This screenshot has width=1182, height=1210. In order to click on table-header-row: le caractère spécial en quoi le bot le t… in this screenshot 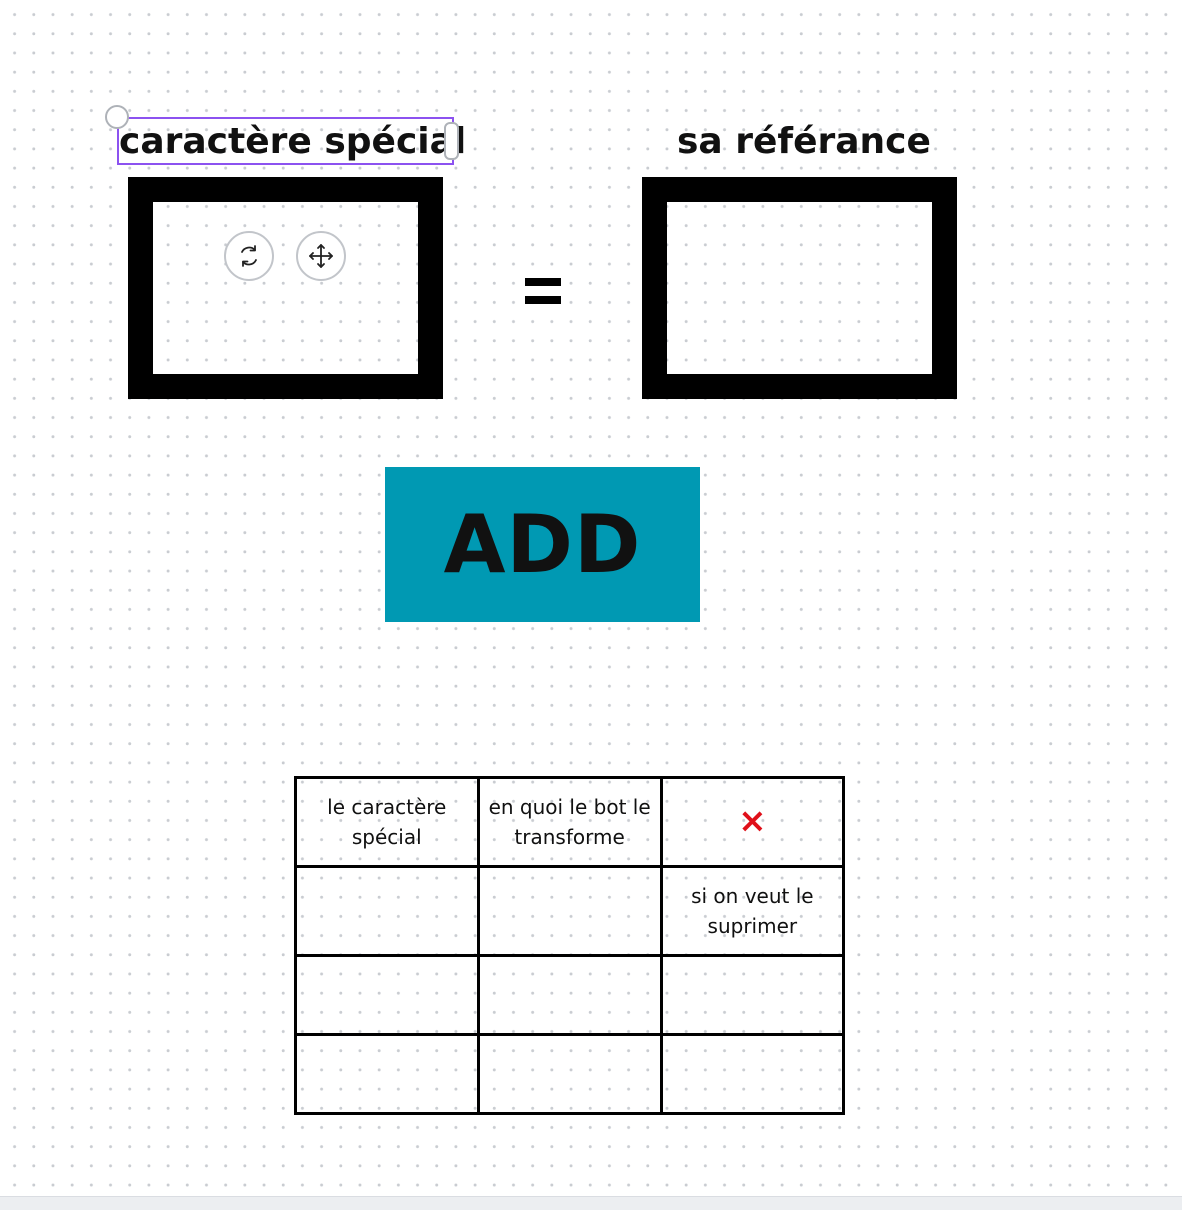, I will do `click(570, 822)`.